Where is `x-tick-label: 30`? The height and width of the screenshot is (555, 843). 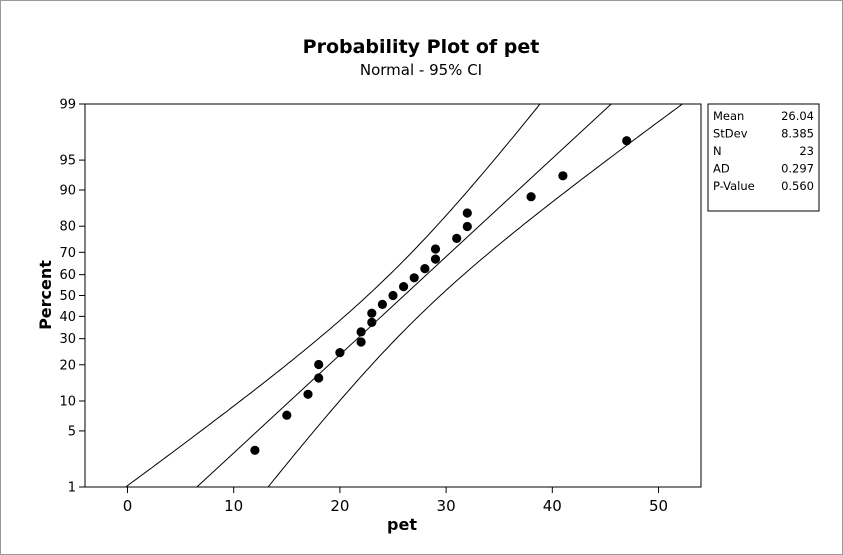 x-tick-label: 30 is located at coordinates (446, 506).